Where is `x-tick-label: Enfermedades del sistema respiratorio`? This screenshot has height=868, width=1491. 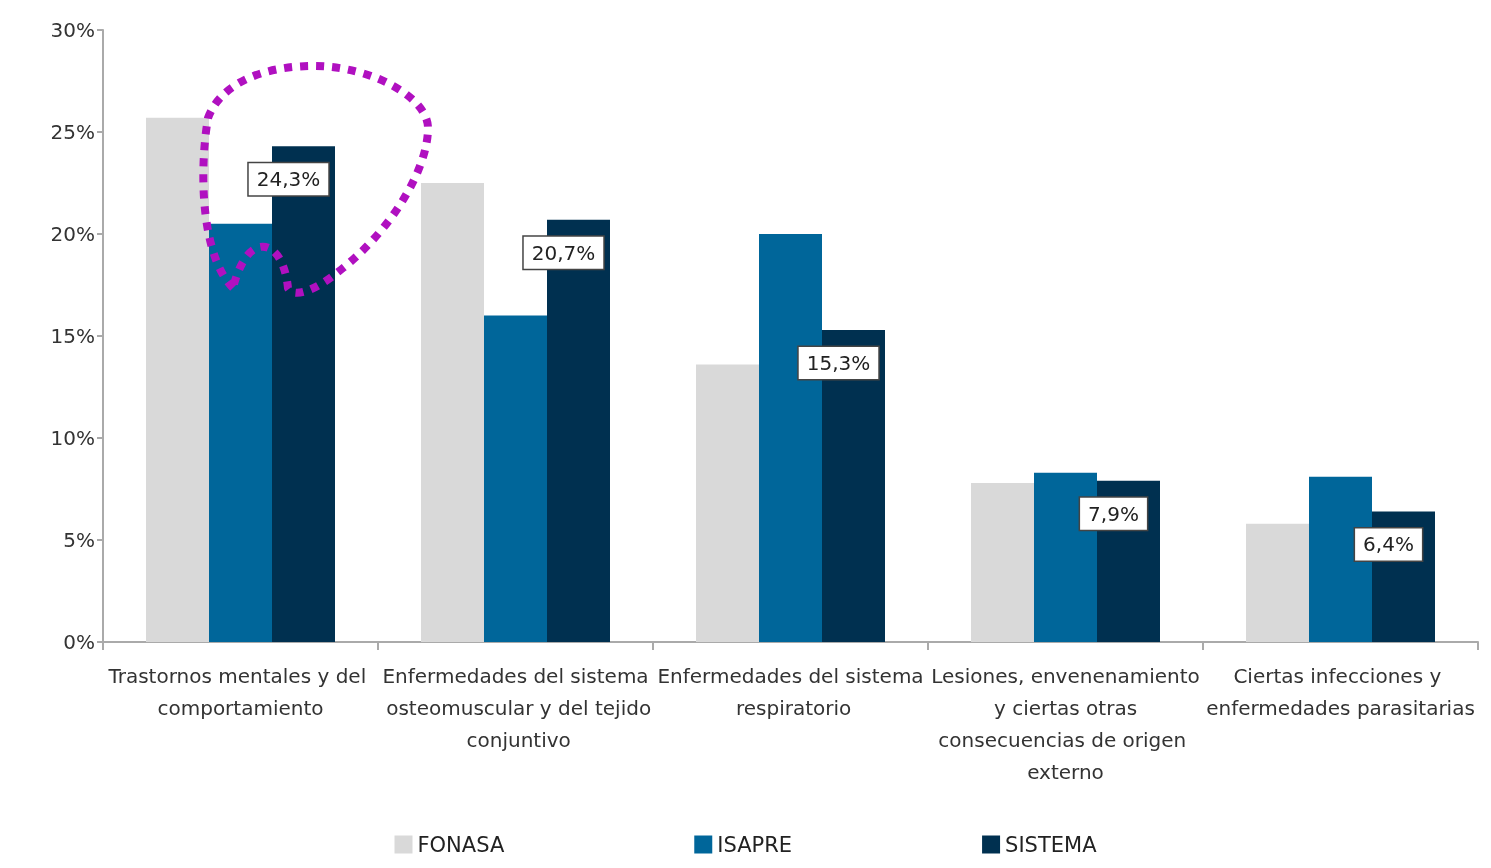 x-tick-label: Enfermedades del sistema respiratorio is located at coordinates (790, 692).